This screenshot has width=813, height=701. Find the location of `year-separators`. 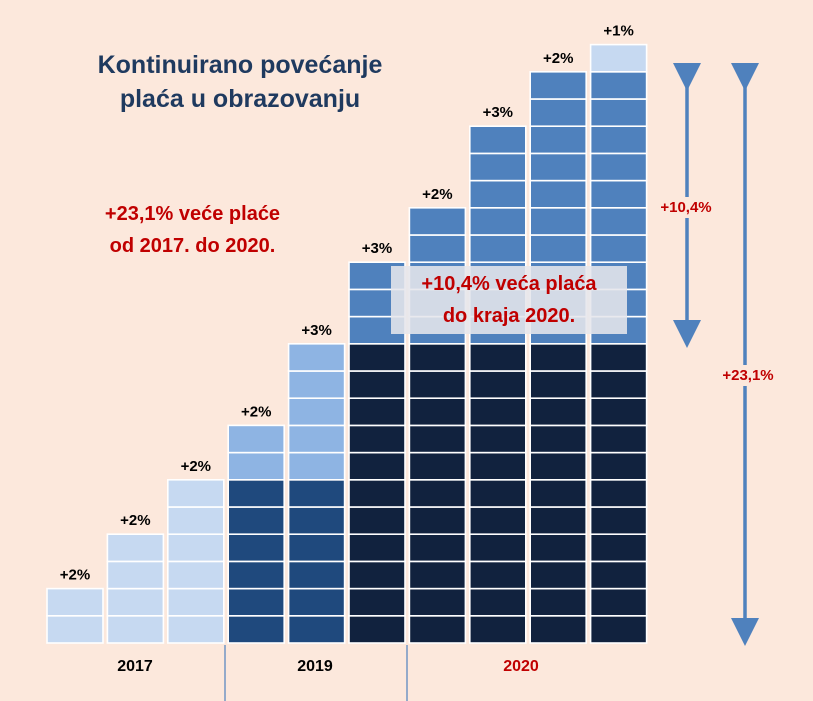

year-separators is located at coordinates (316, 673).